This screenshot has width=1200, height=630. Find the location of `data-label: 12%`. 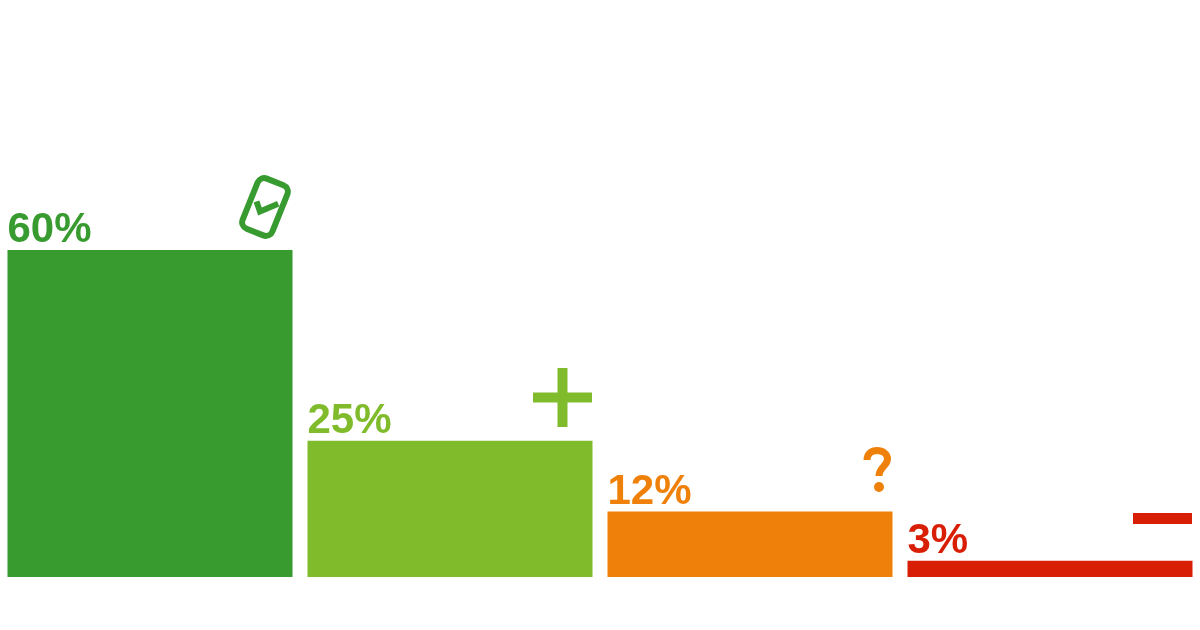

data-label: 12% is located at coordinates (649, 489).